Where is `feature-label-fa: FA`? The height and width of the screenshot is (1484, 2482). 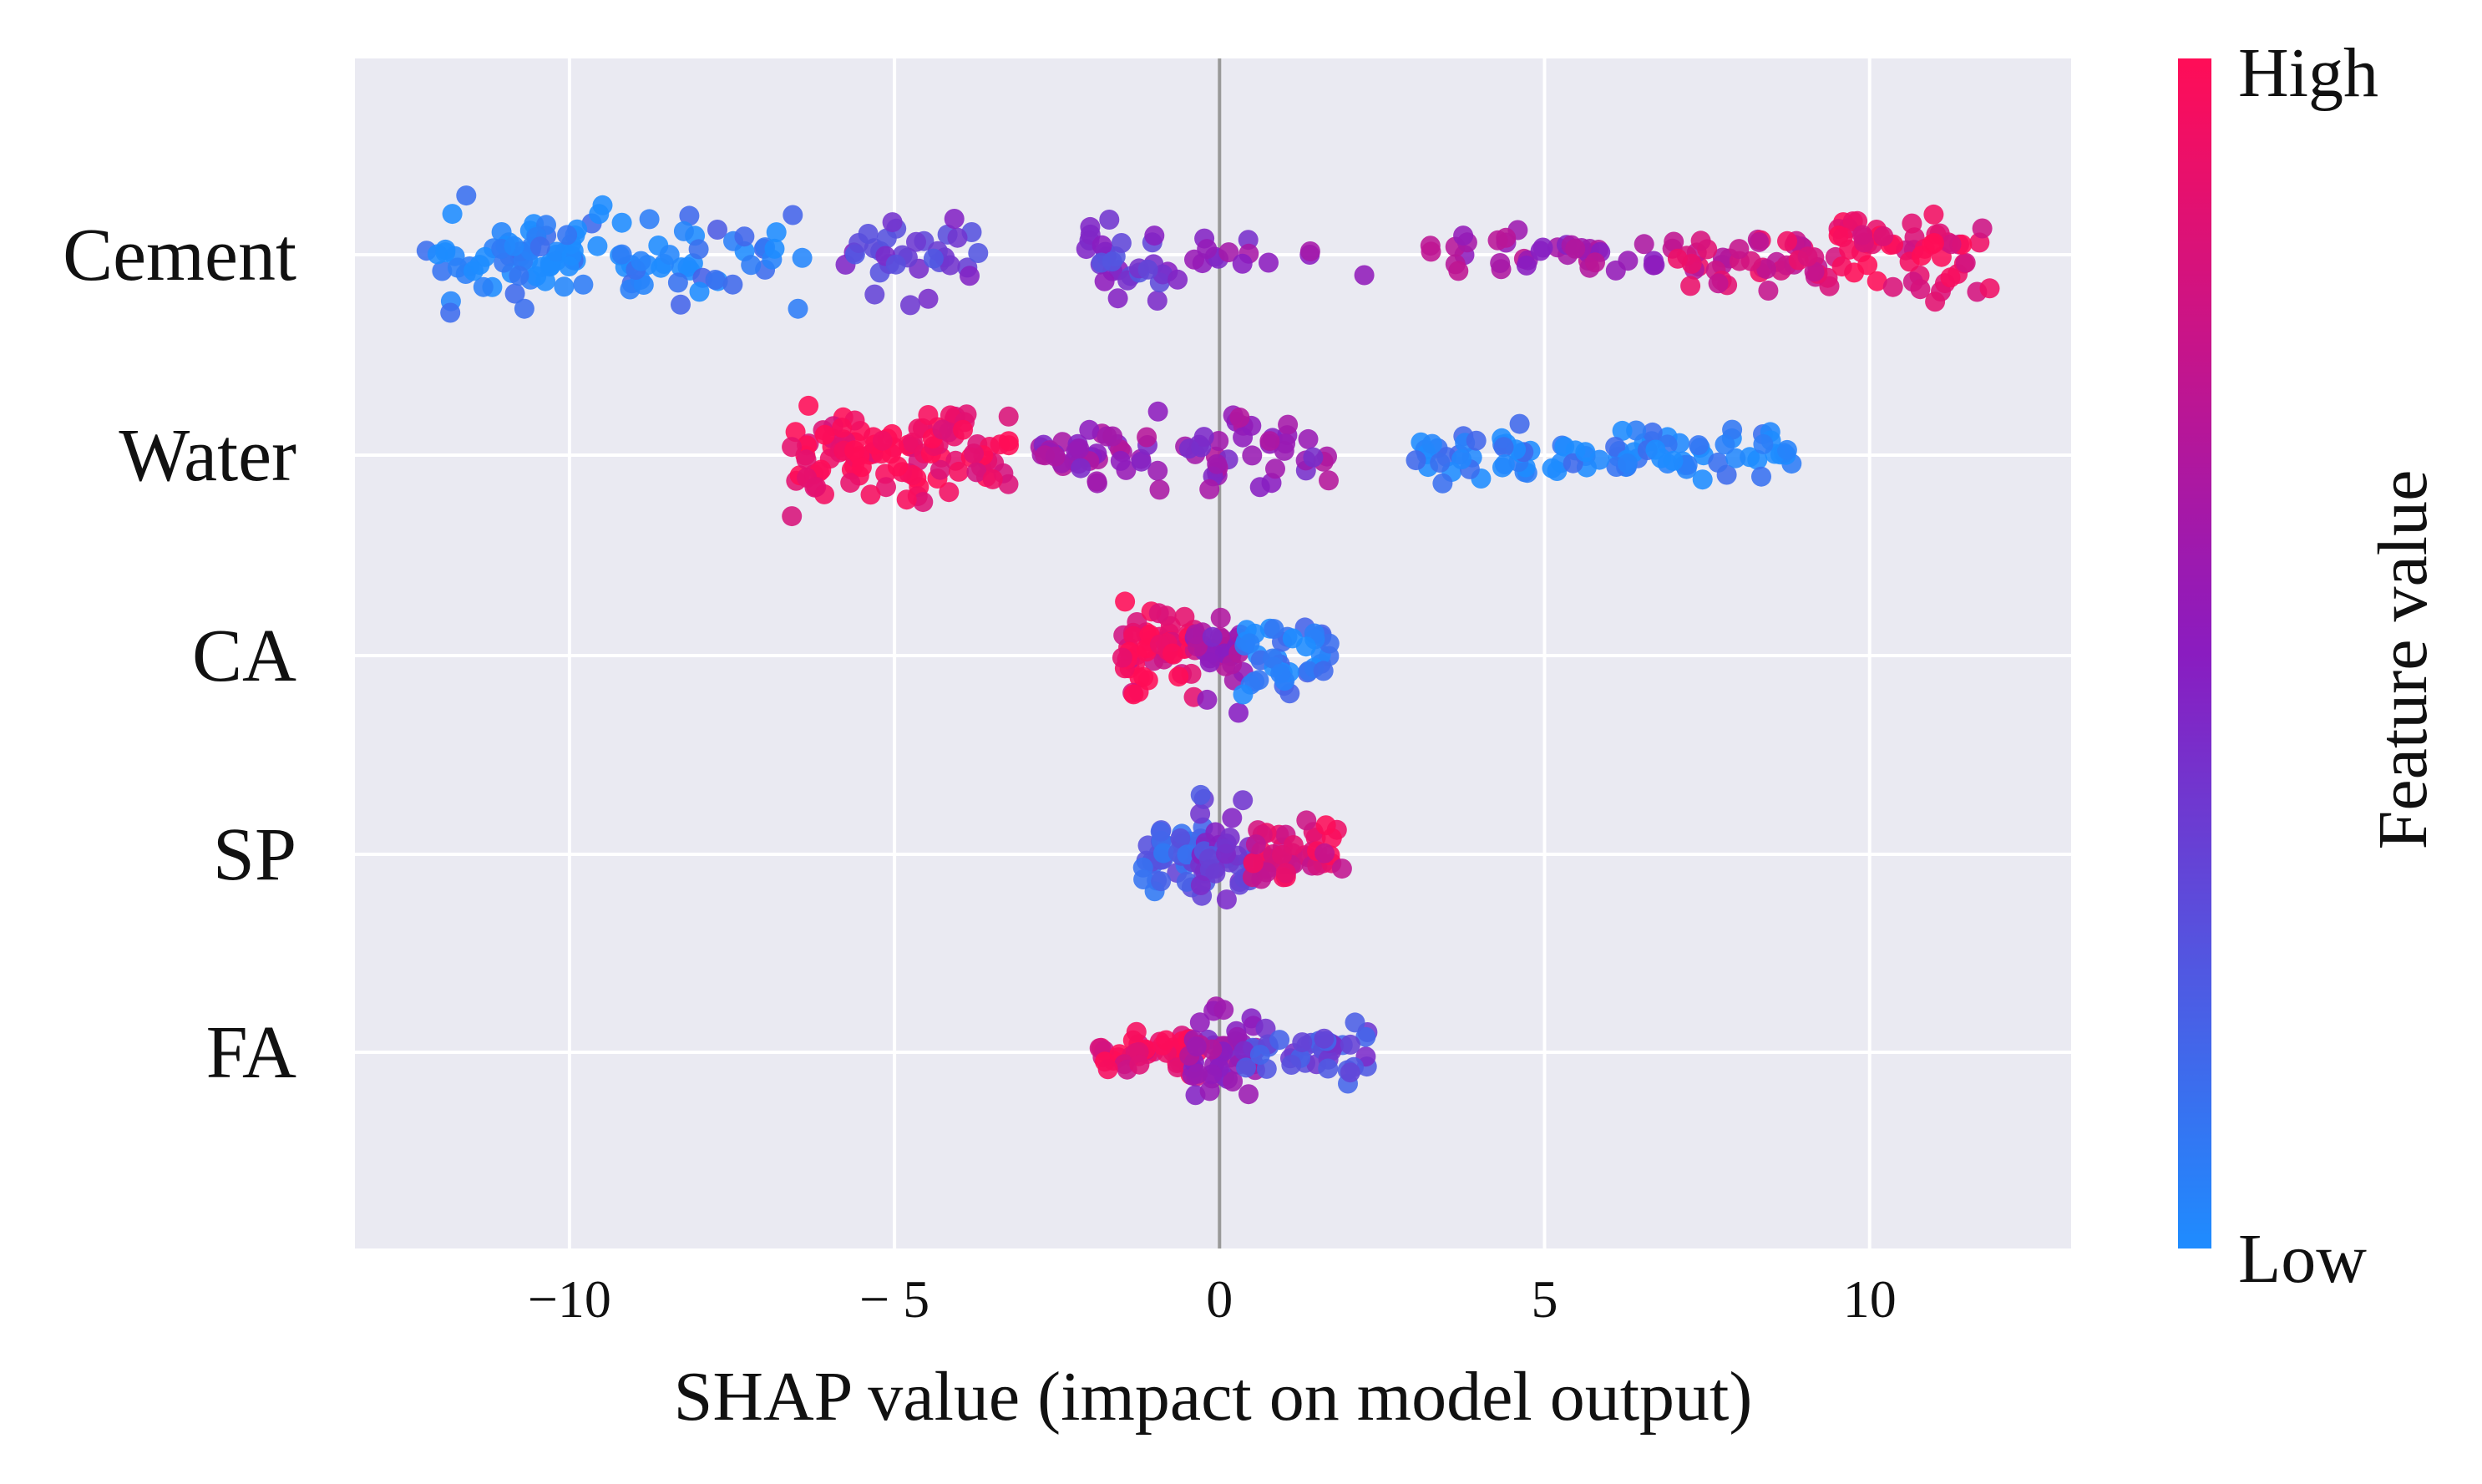 feature-label-fa: FA is located at coordinates (251, 1052).